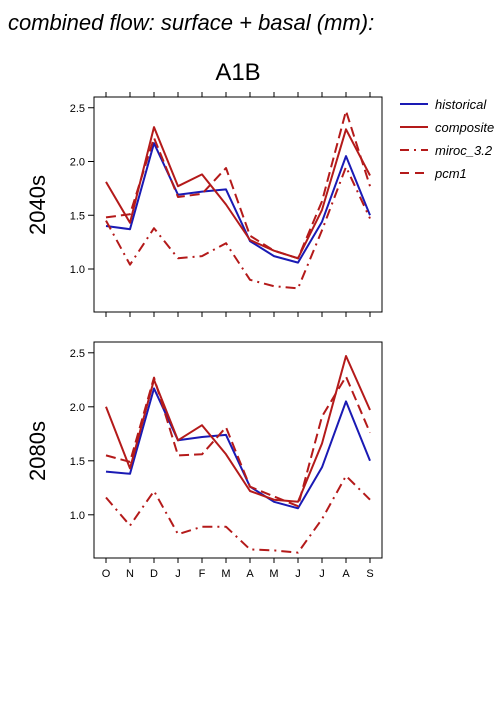 This screenshot has width=501, height=709. I want to click on x-tick-label: N, so click(130, 574).